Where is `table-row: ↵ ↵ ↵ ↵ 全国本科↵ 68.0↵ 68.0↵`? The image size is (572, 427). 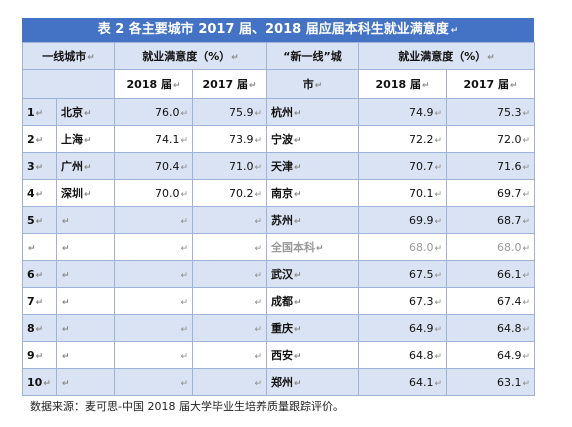 table-row: ↵ ↵ ↵ ↵ 全国本科↵ 68.0↵ 68.0↵ is located at coordinates (279, 247).